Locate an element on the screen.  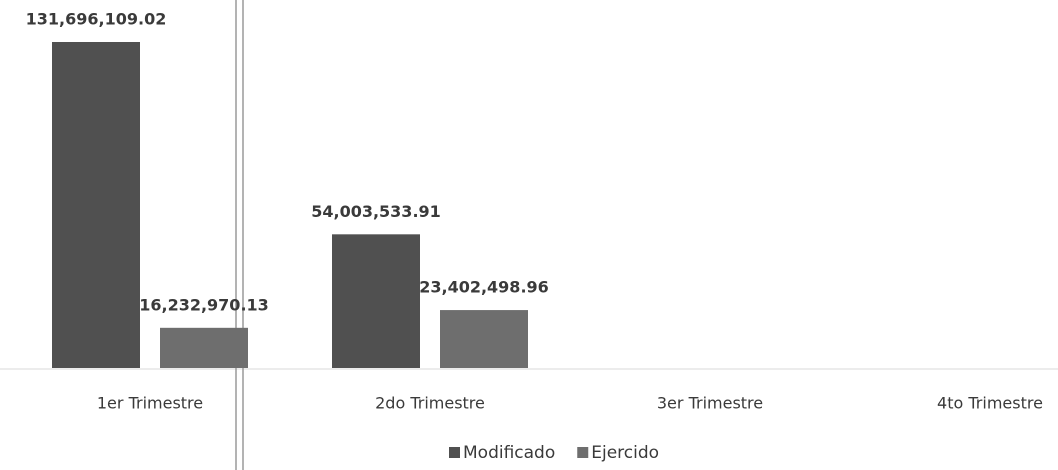
data-label: 131,696,109.02 is located at coordinates (96, 19).